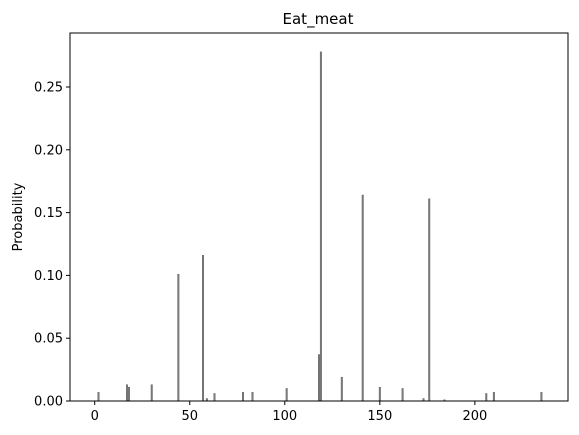 The width and height of the screenshot is (579, 435). What do you see at coordinates (18, 216) in the screenshot?
I see `y-axis-title: Probability` at bounding box center [18, 216].